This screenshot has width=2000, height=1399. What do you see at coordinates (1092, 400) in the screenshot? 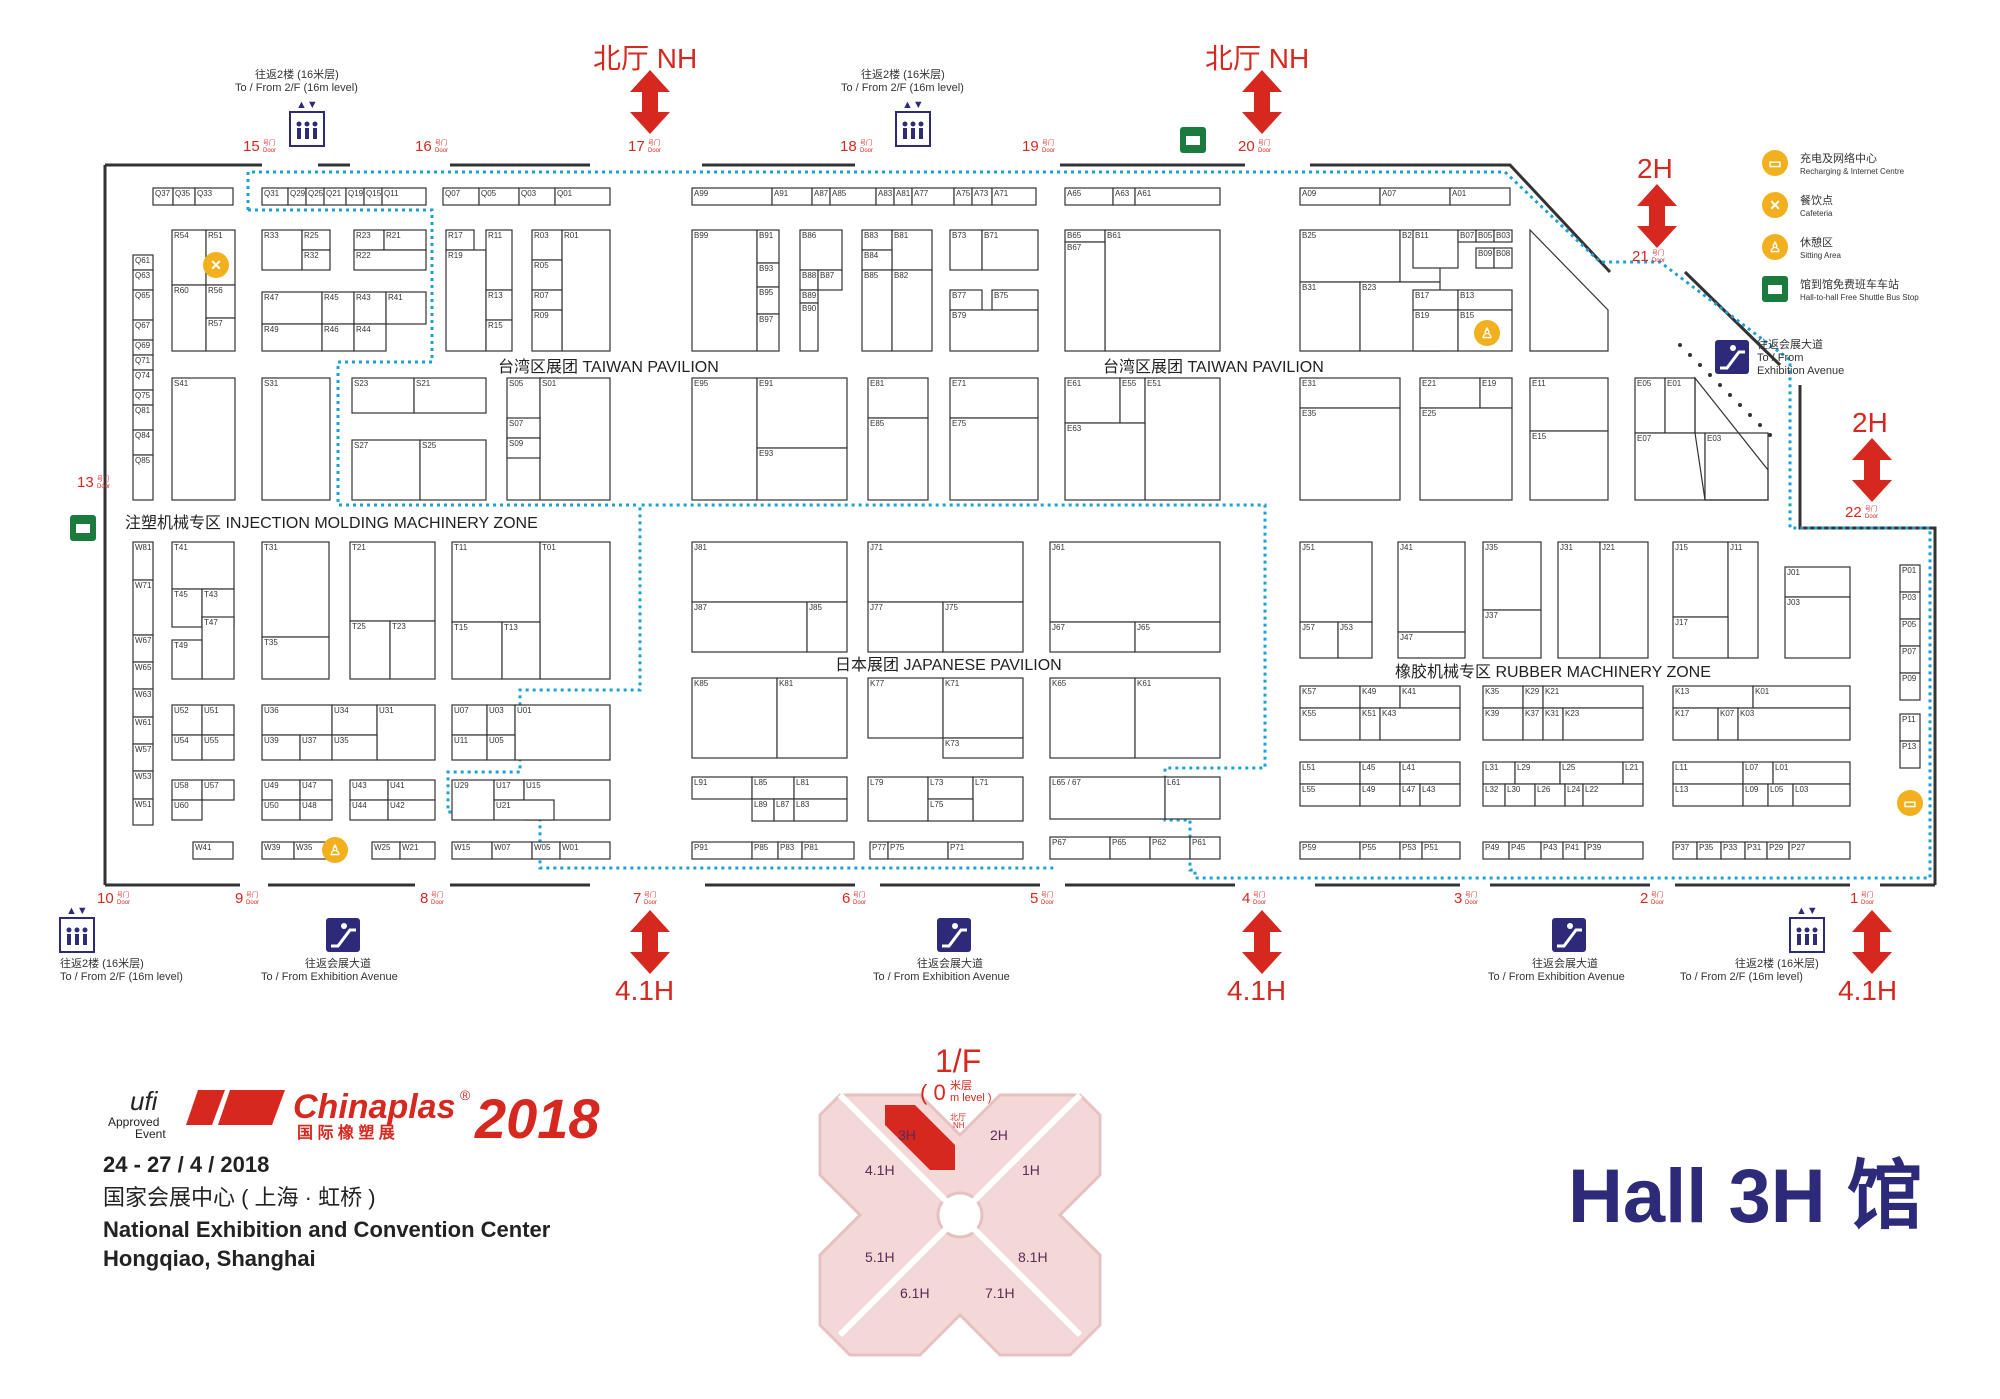
I see `booth-E61: E61` at bounding box center [1092, 400].